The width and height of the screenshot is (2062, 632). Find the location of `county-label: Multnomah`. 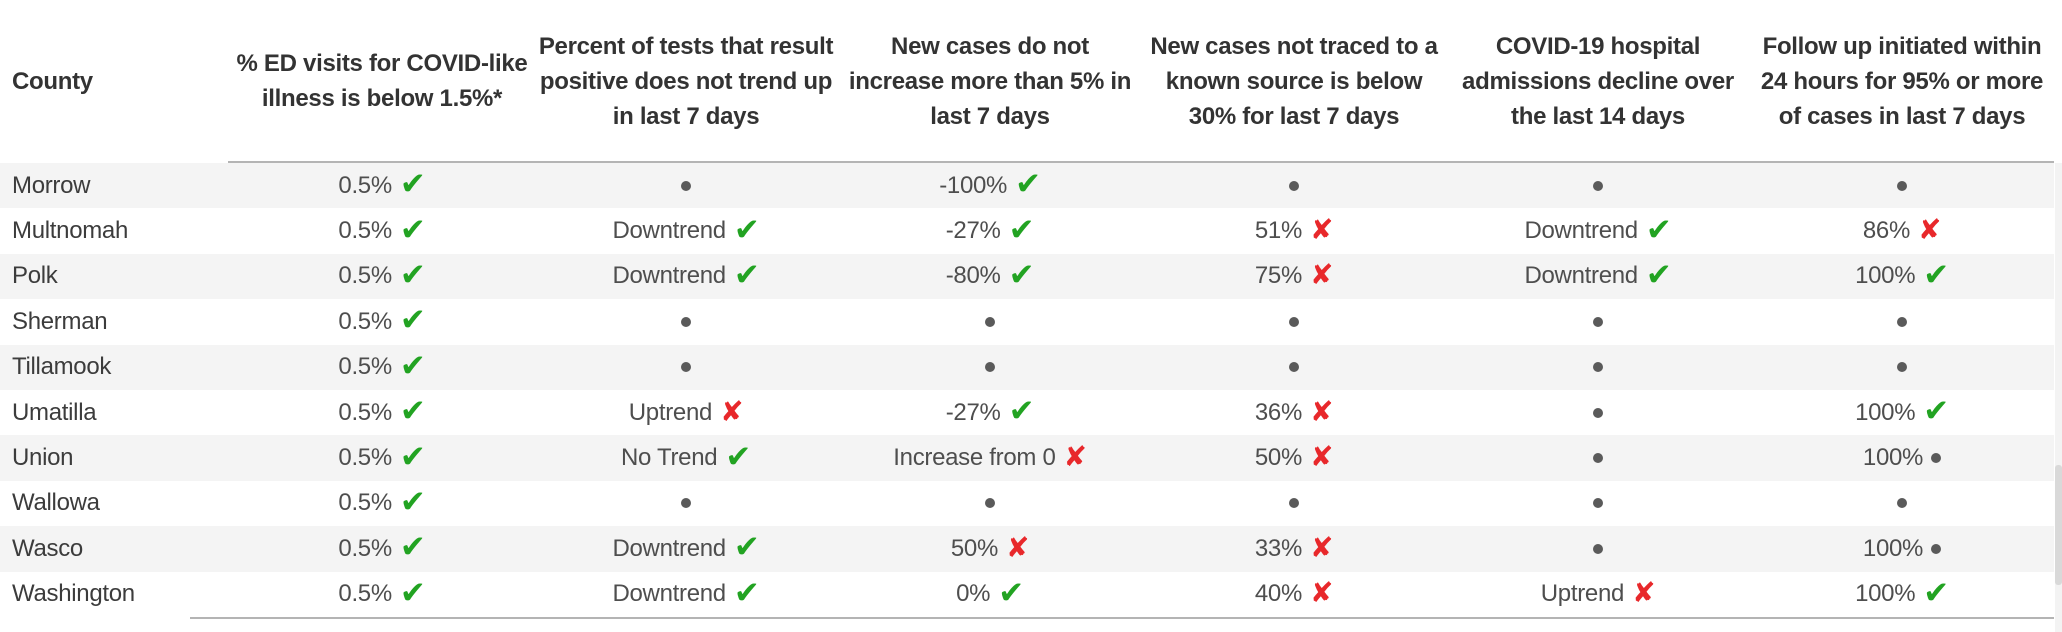

county-label: Multnomah is located at coordinates (70, 231).